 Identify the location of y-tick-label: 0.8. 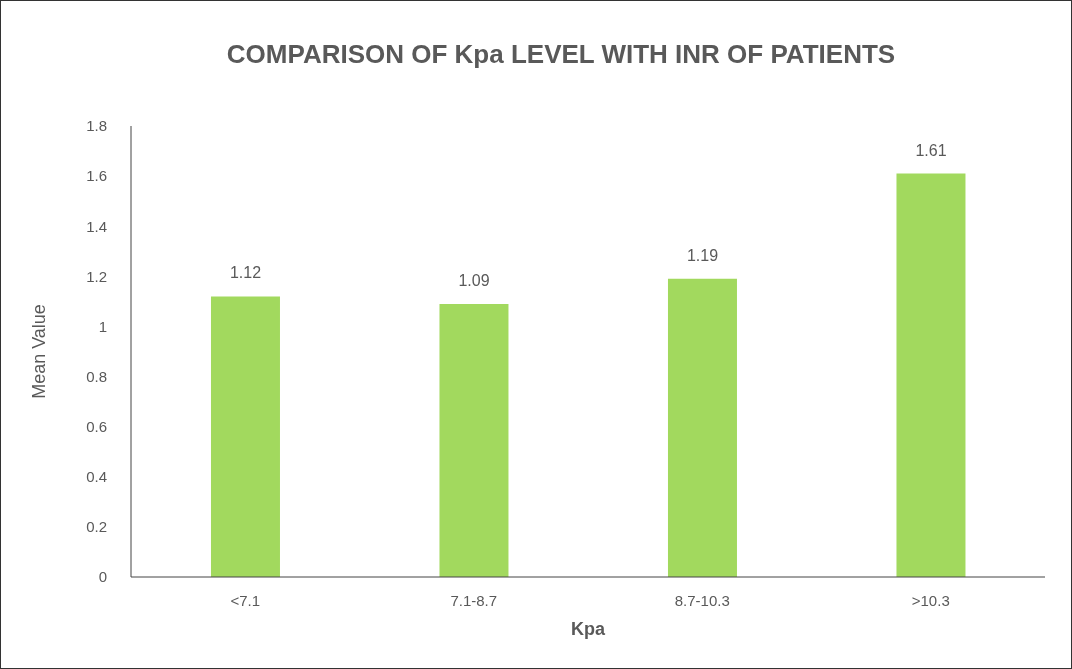
(96, 376).